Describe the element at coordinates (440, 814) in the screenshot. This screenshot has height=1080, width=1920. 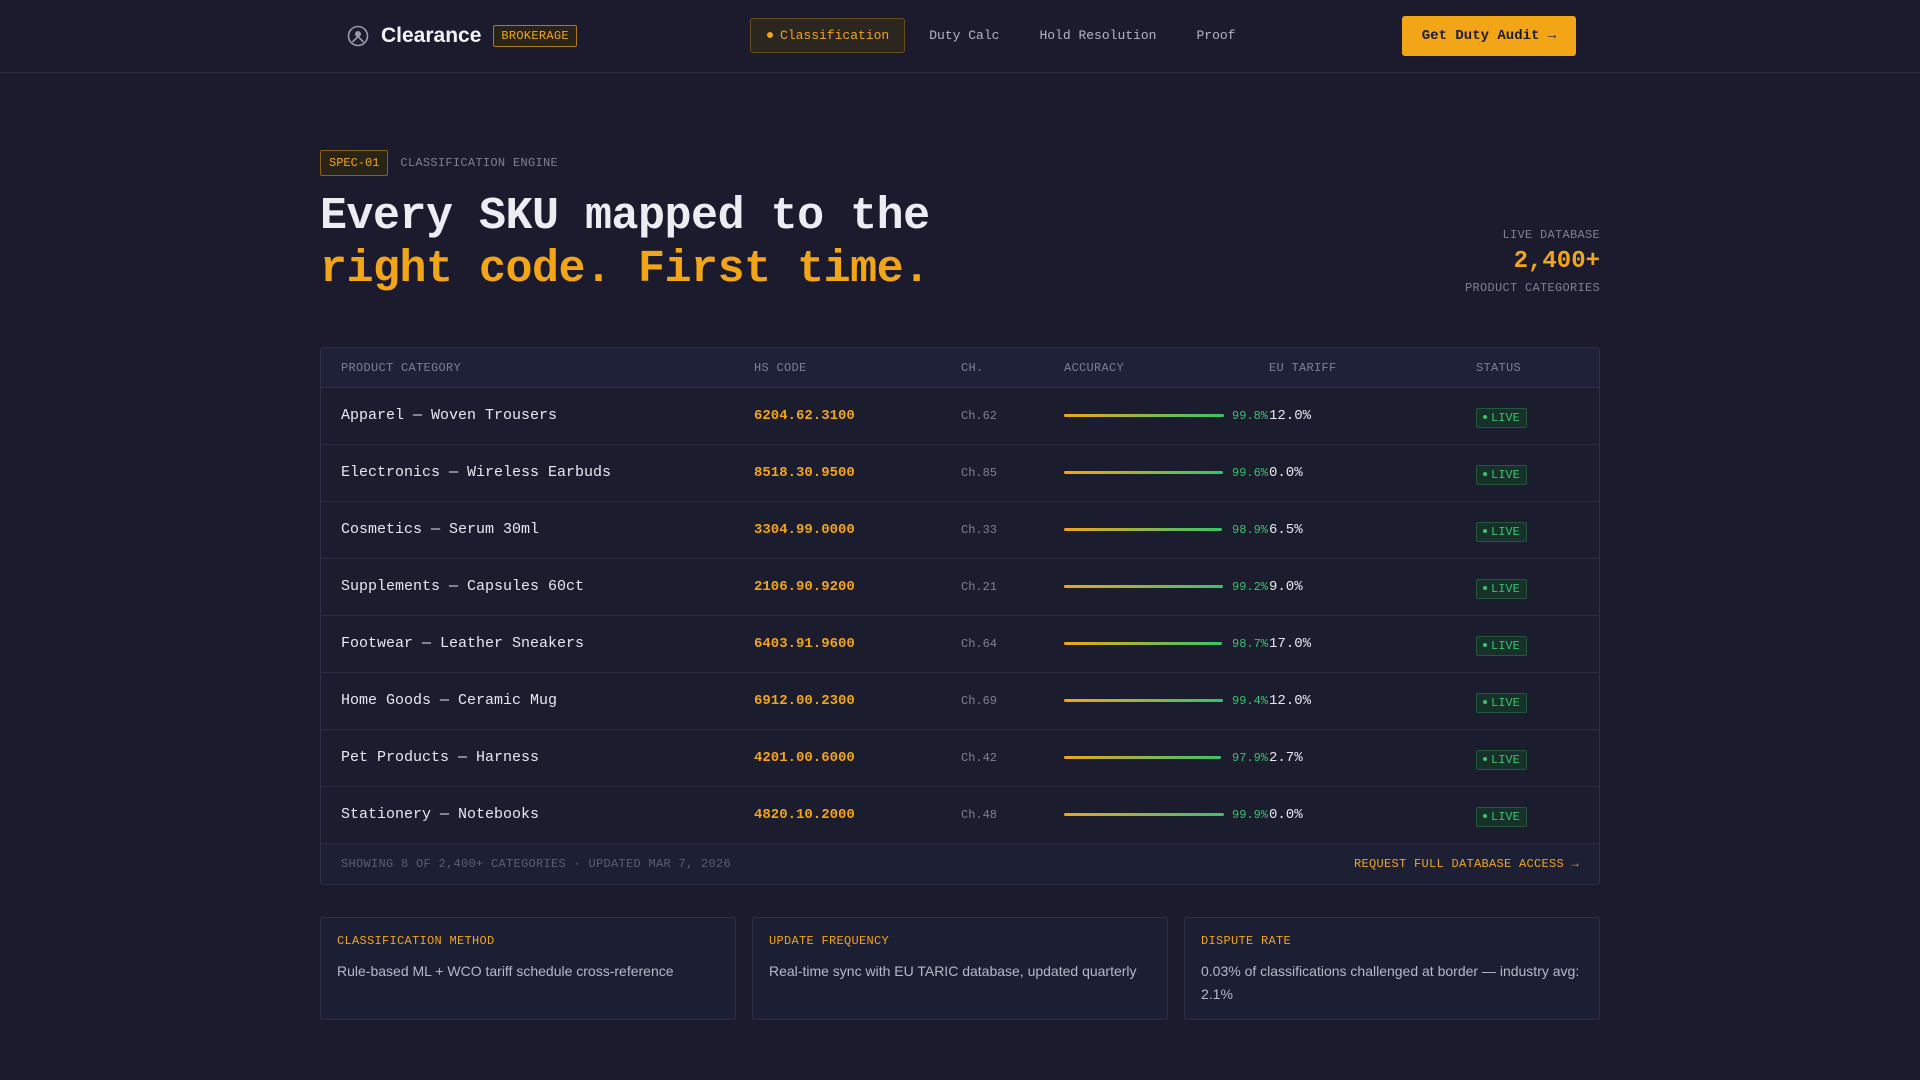
I see `product-category: Stationery — Notebooks` at that location.